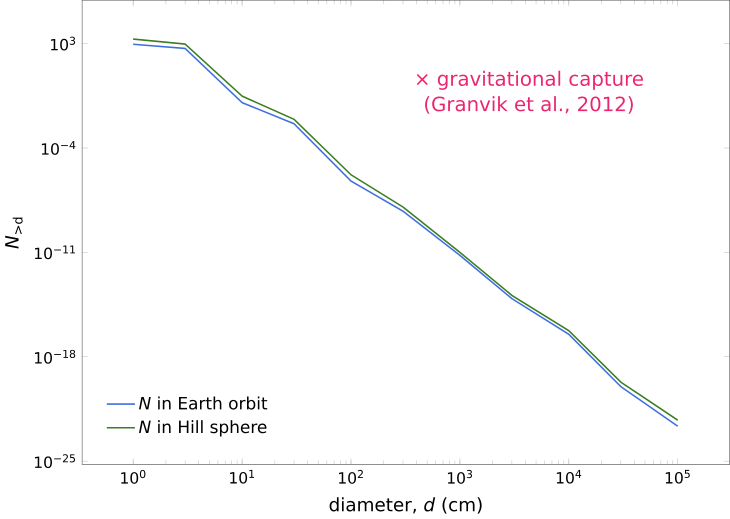 The image size is (730, 519). What do you see at coordinates (63, 43) in the screenshot?
I see `y-tick-label: 10$^{3}$` at bounding box center [63, 43].